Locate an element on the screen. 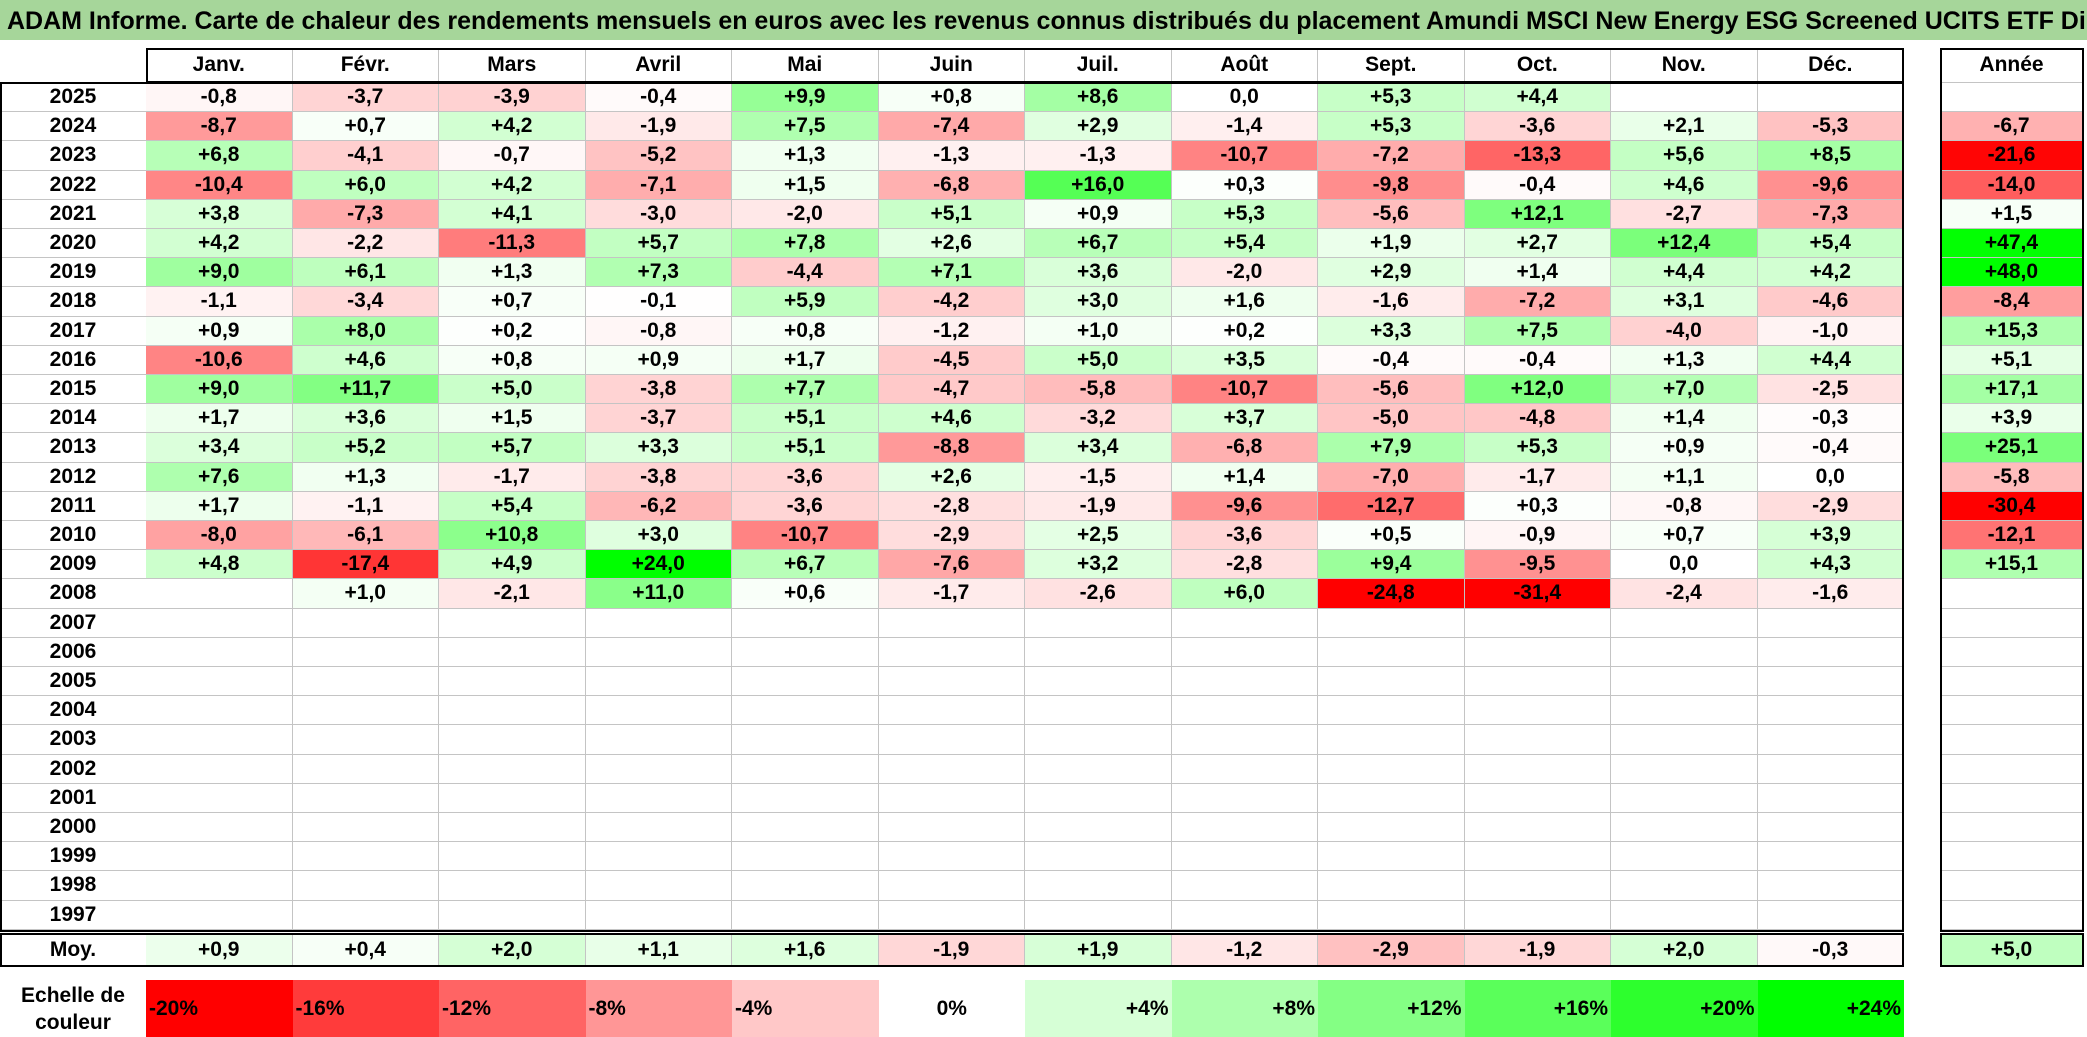  annual-cell: +5,1 is located at coordinates (2012, 360).